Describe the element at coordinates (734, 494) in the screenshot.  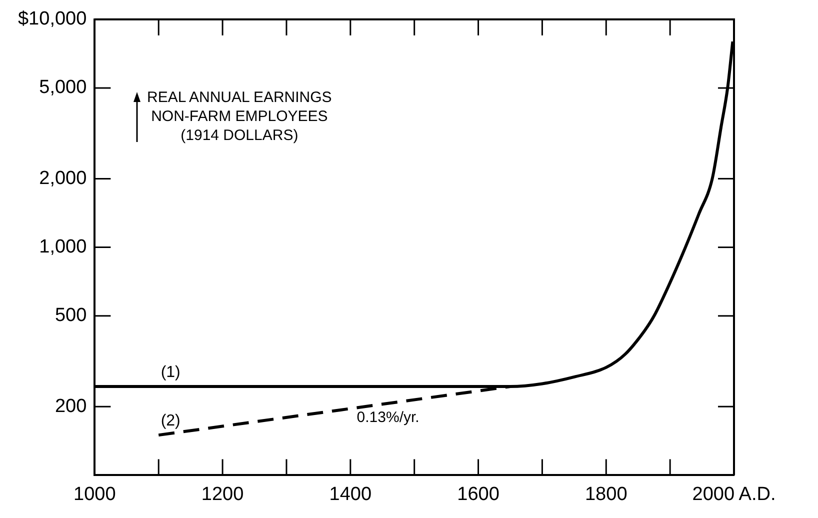
I see `x-tick-label: 2000 A.D.` at that location.